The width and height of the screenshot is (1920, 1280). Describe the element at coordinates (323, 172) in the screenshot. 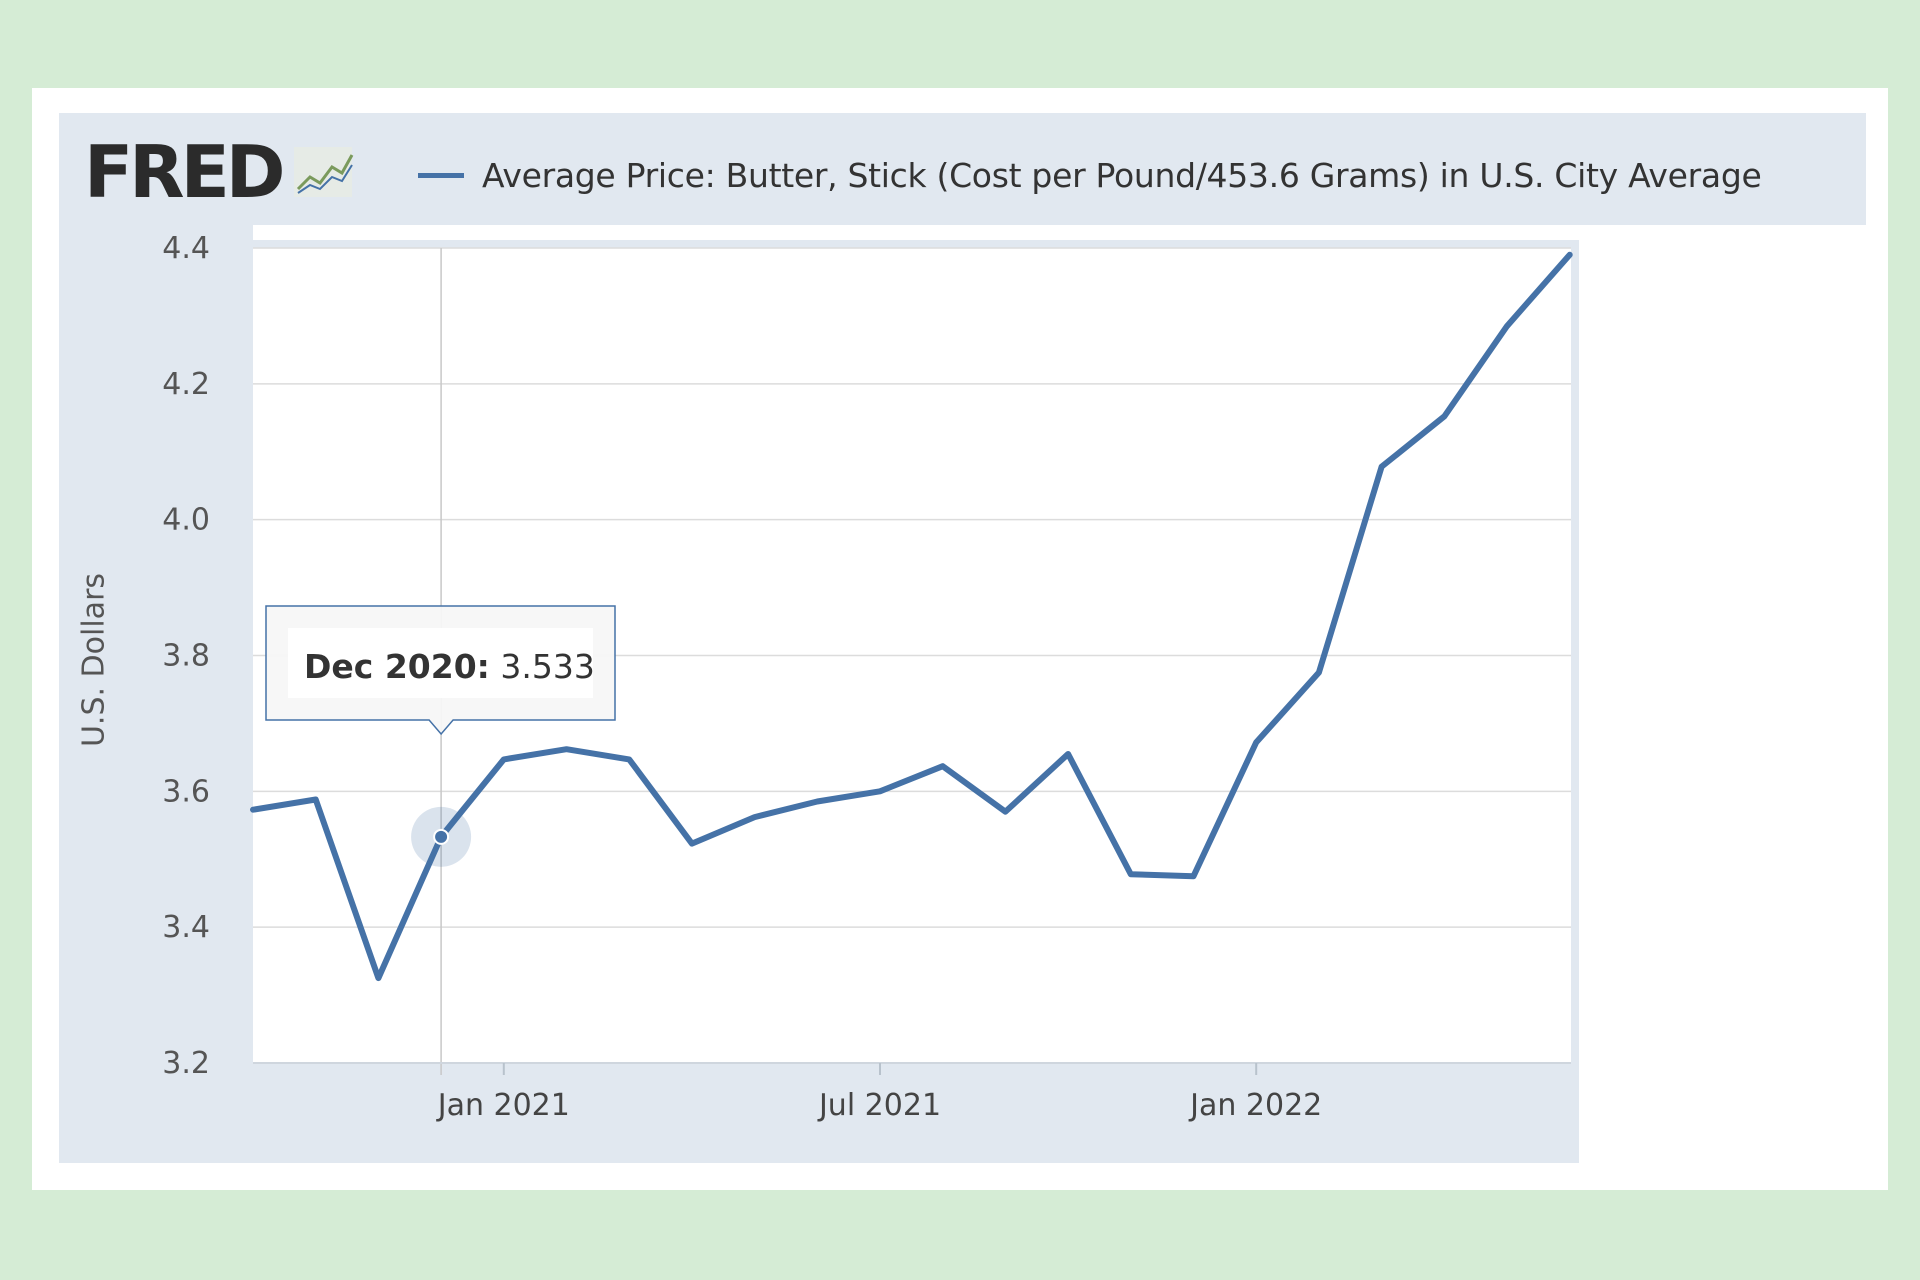

I see `trend-chart-icon` at that location.